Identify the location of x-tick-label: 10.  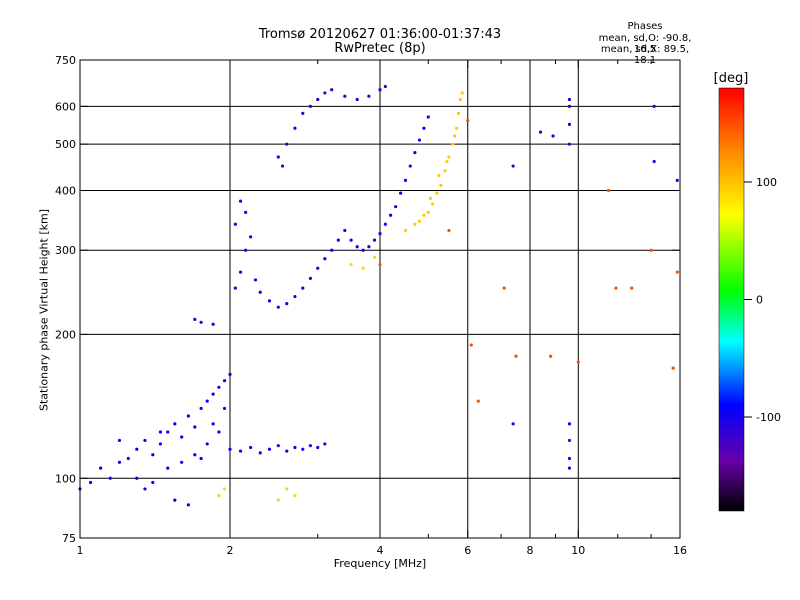
(578, 550).